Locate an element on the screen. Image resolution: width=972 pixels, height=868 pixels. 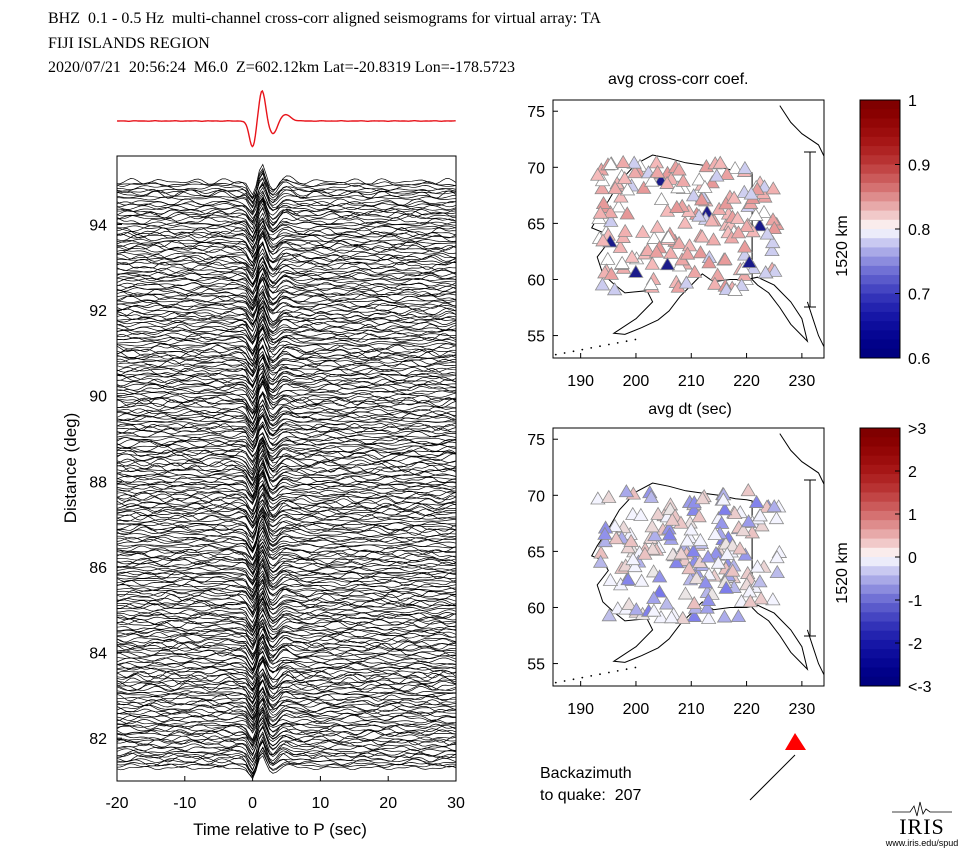
y-axis-label: Distance (deg) is located at coordinates (70, 468).